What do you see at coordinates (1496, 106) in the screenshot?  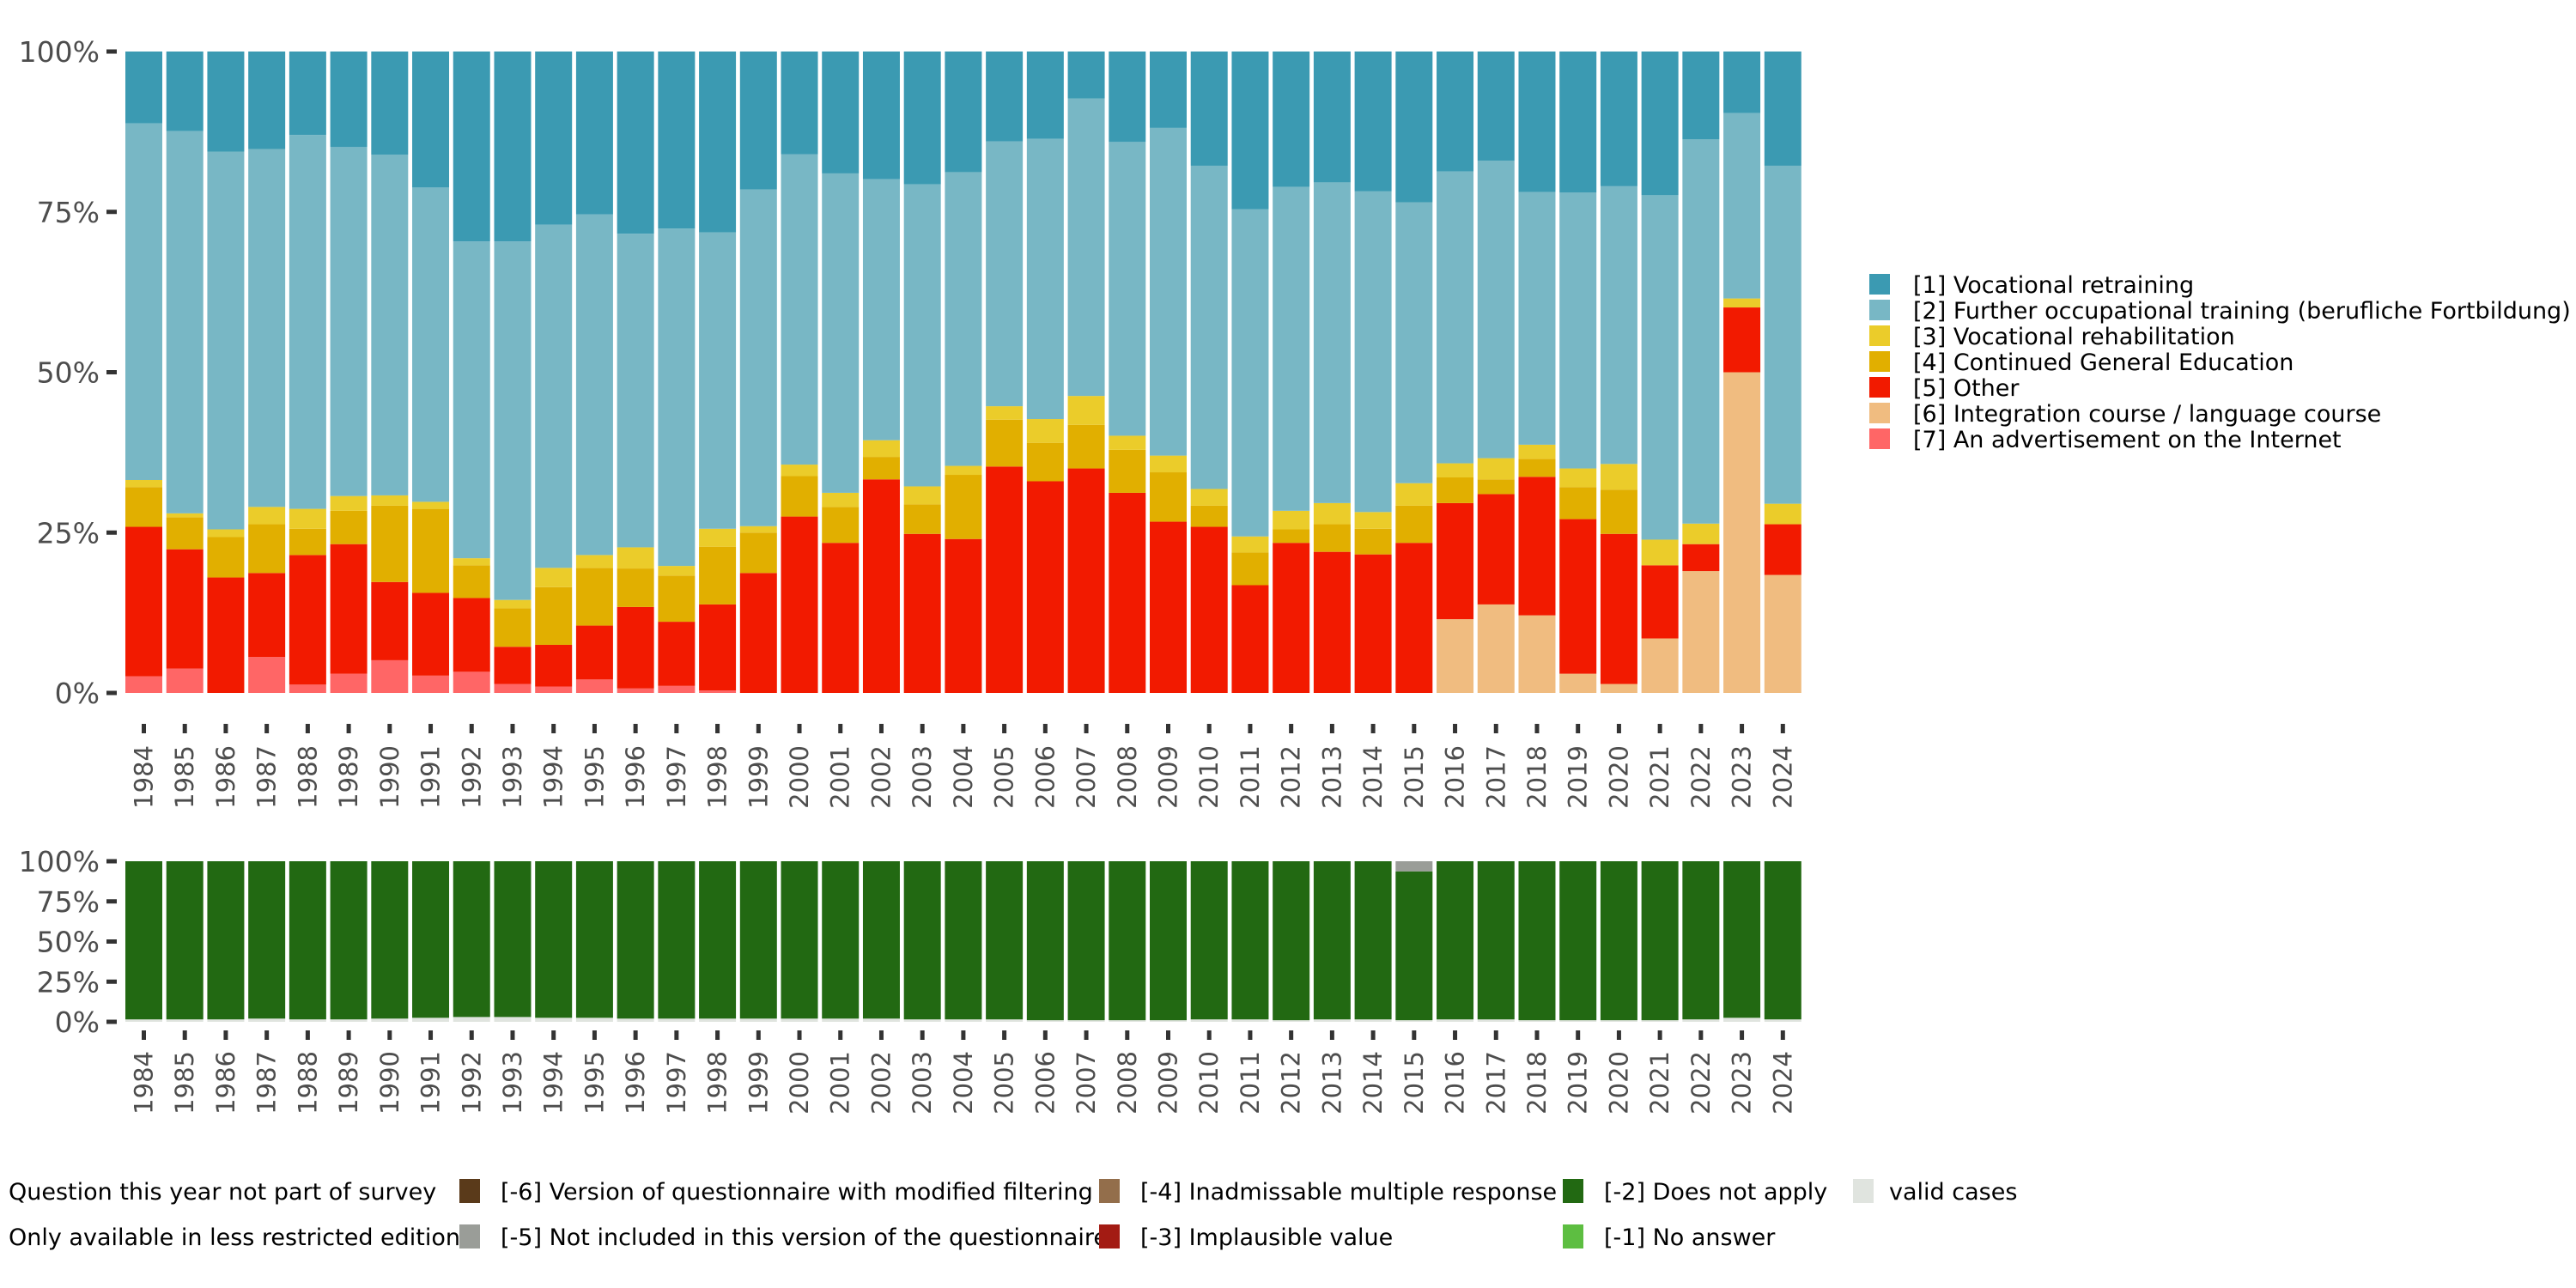 I see `bar-segment-2017-s6` at bounding box center [1496, 106].